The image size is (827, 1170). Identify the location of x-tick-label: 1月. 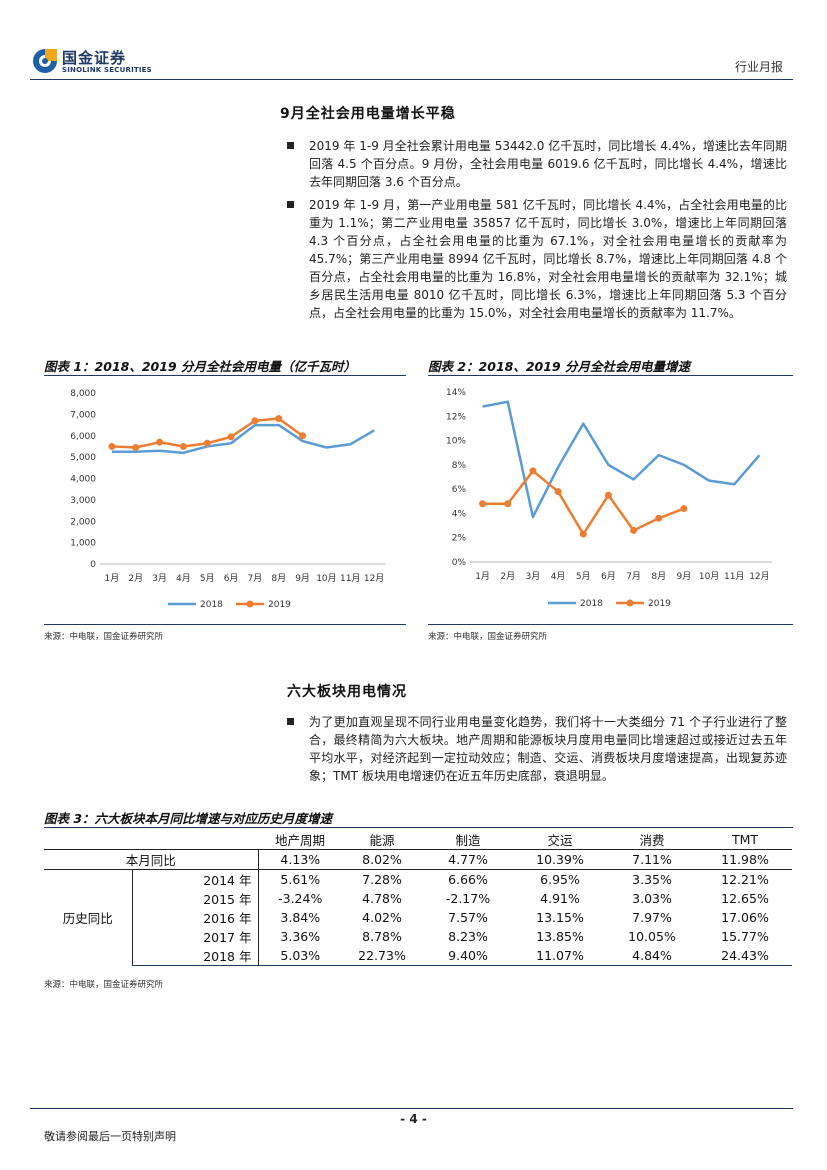
(482, 576).